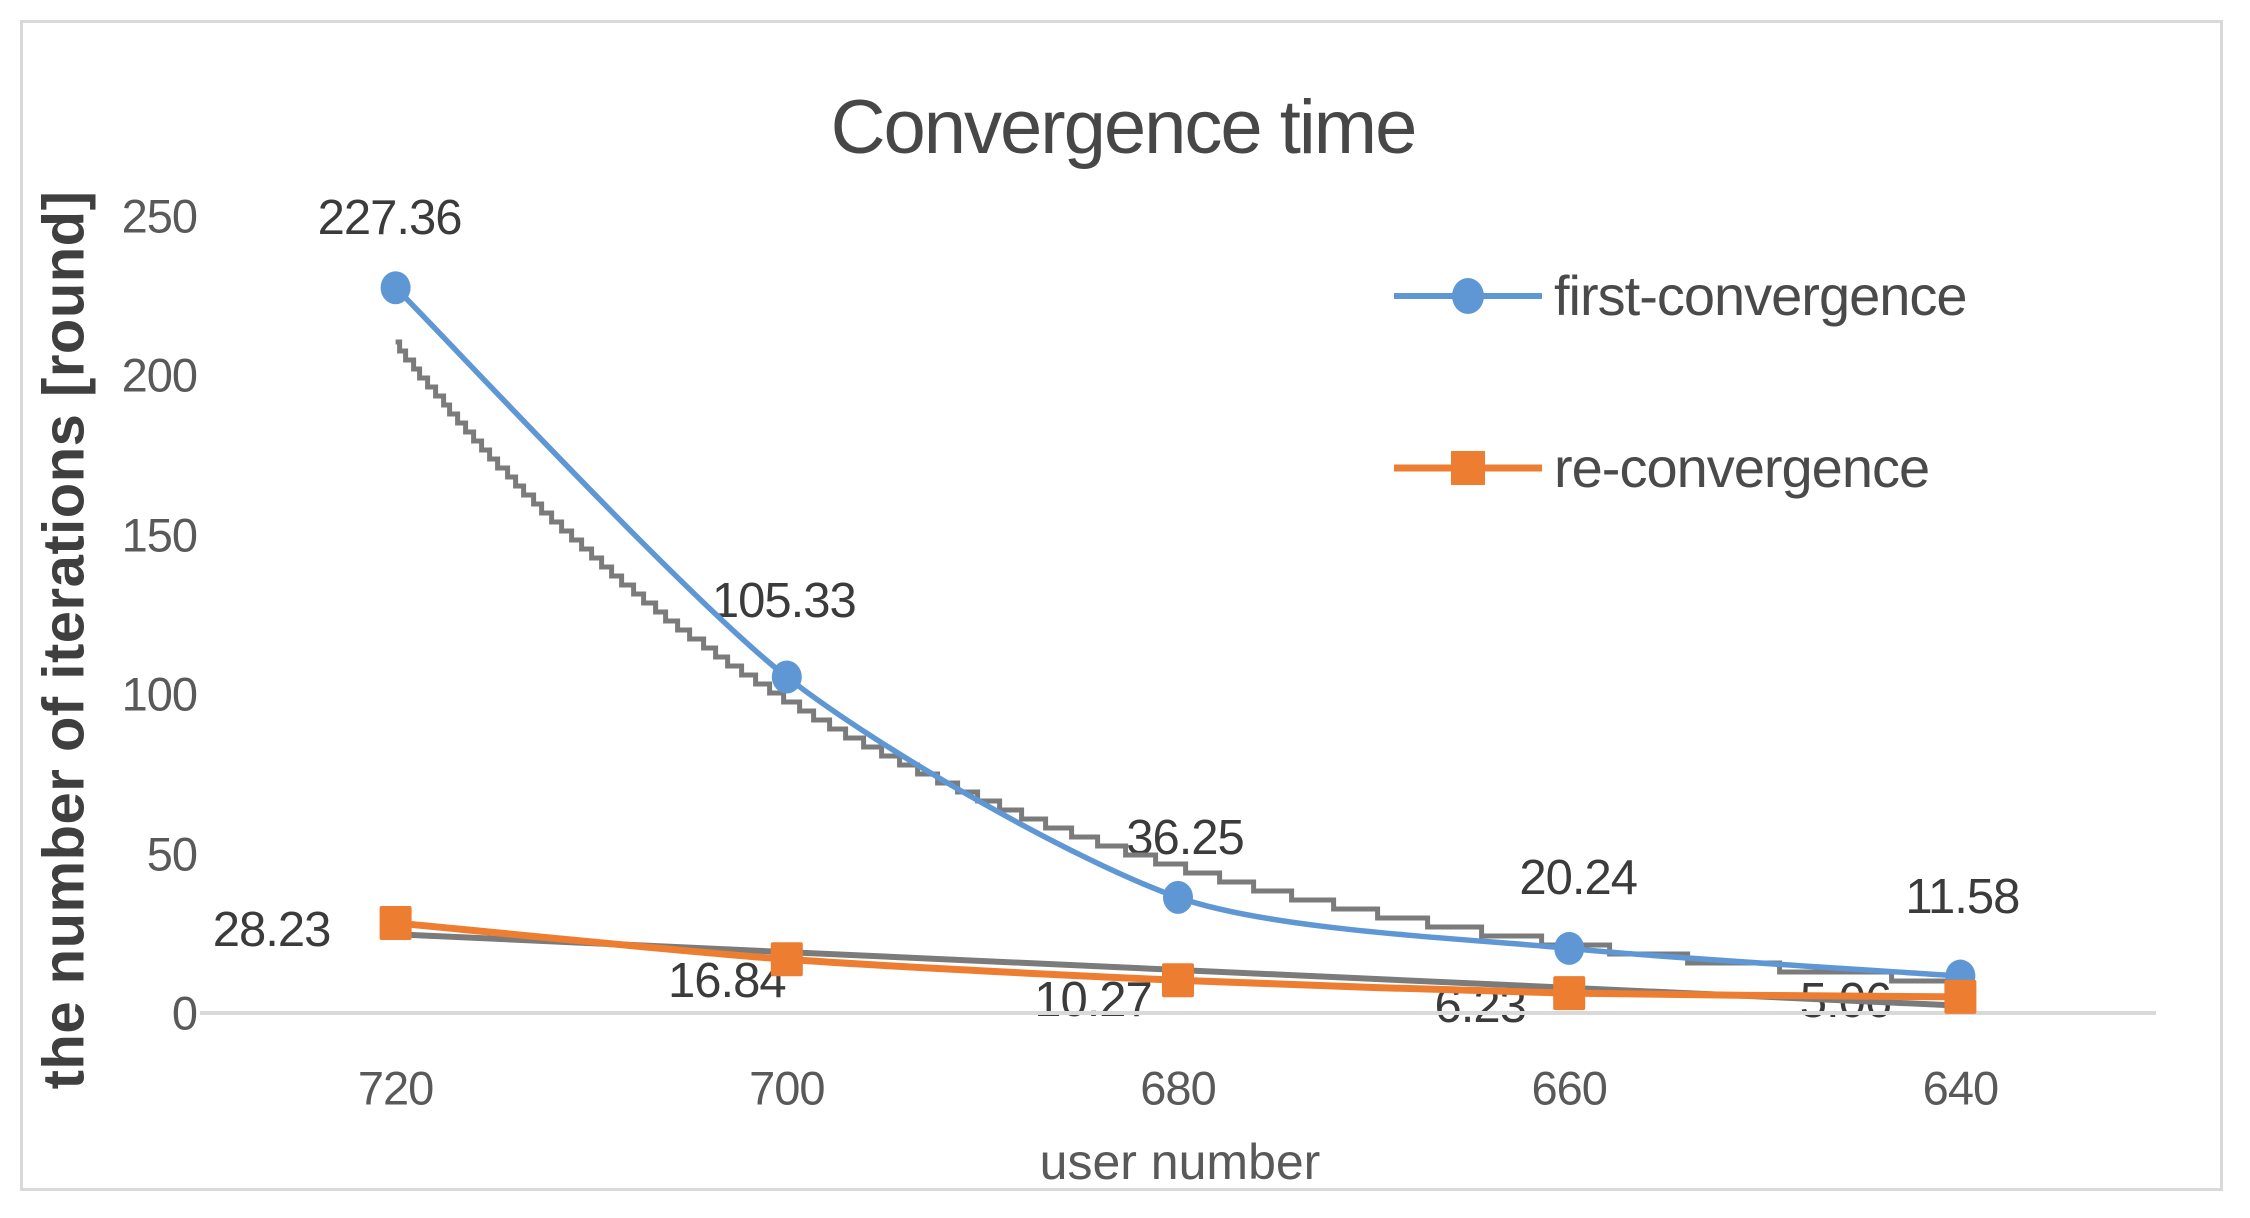 This screenshot has height=1218, width=2250. Describe the element at coordinates (727, 981) in the screenshot. I see `data-label: 16.84` at that location.